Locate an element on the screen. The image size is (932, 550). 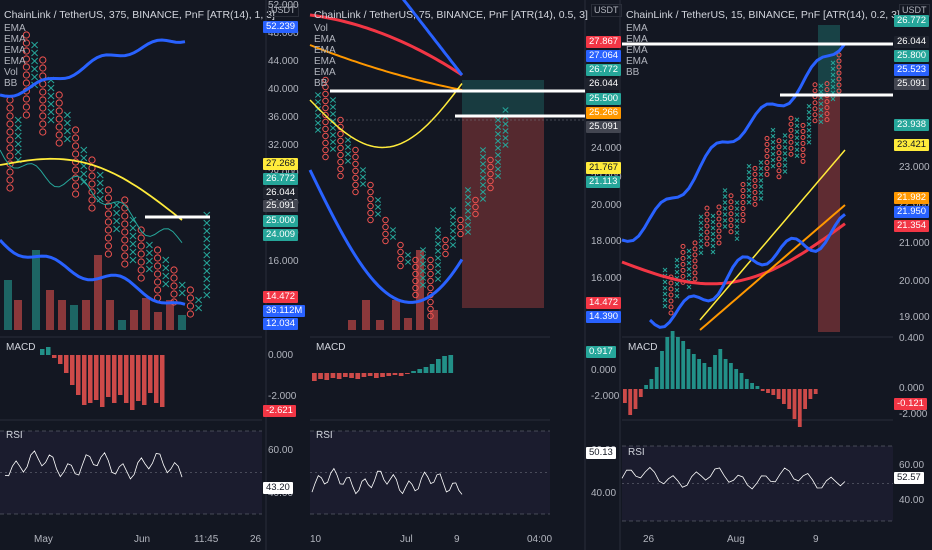
time-tick: Jul is located at coordinates (406, 539).